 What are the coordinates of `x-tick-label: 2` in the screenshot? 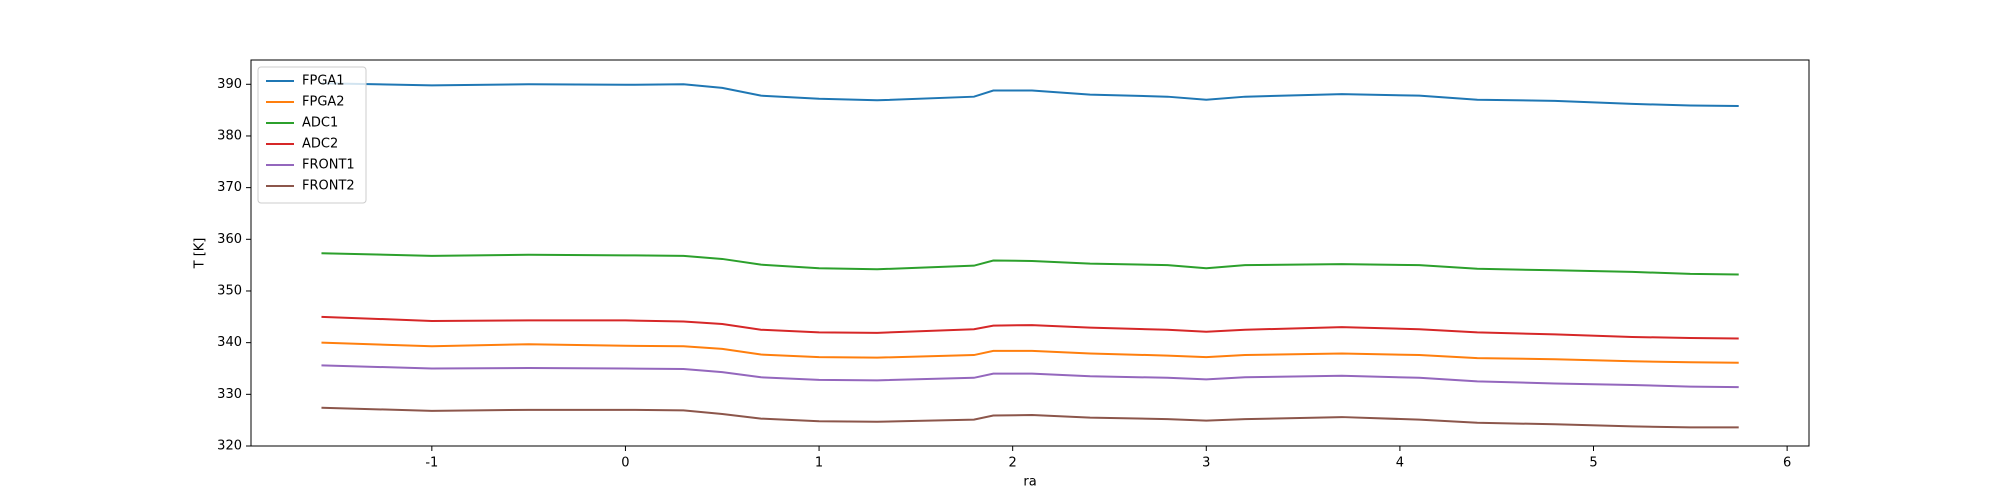 It's located at (1013, 463).